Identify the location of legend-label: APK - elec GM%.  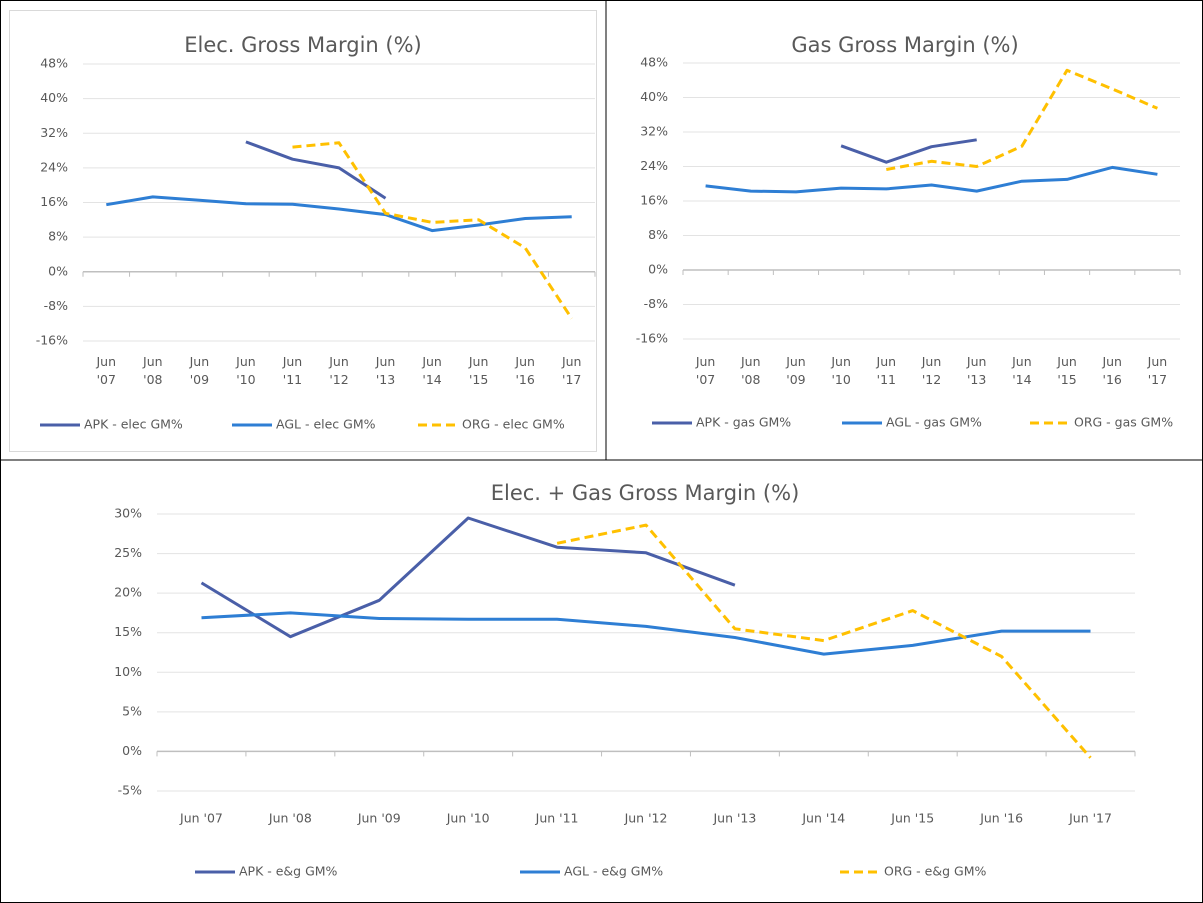
(133, 424).